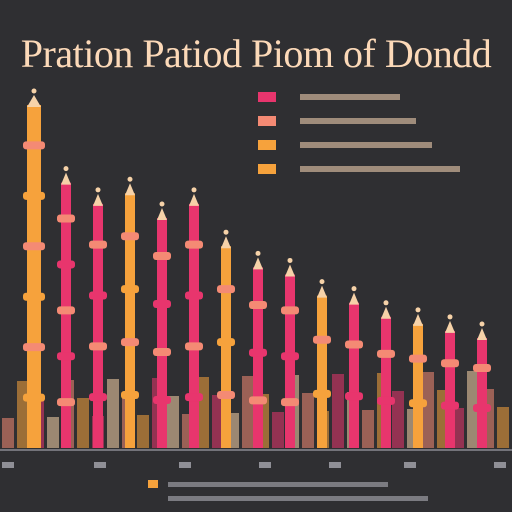  What do you see at coordinates (153, 484) in the screenshot?
I see `footnote-swatch` at bounding box center [153, 484].